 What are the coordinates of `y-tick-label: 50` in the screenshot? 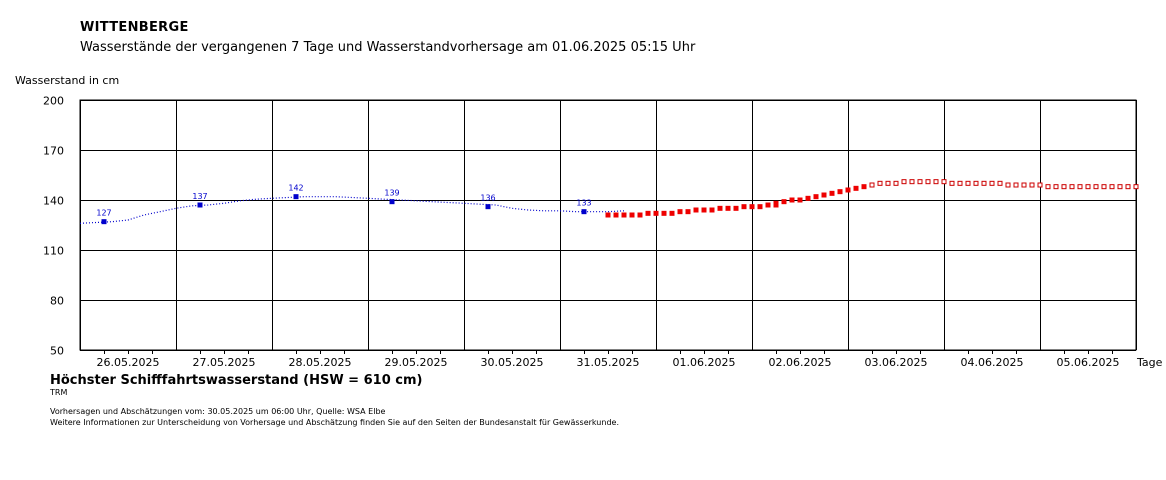 It's located at (57, 351).